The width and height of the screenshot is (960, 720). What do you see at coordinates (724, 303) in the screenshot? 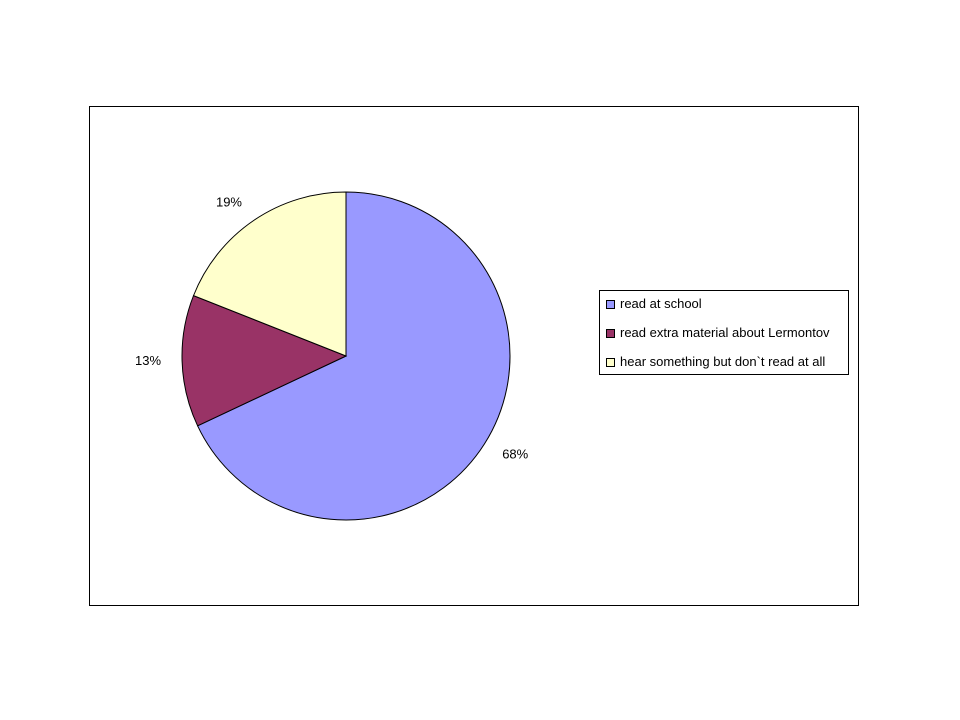
I see `legend-entry: read at school` at bounding box center [724, 303].